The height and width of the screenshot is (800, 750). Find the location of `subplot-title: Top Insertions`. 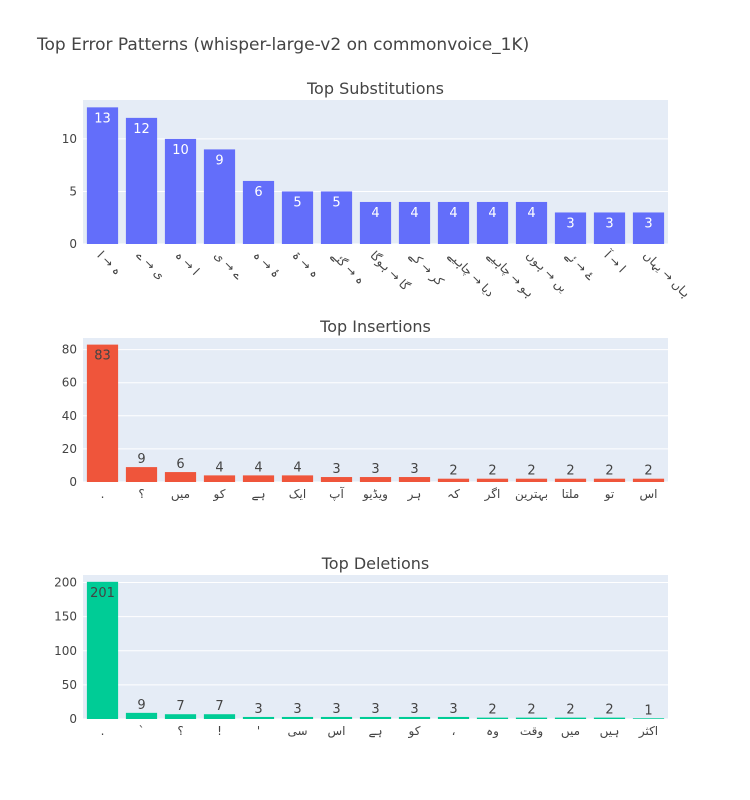

subplot-title: Top Insertions is located at coordinates (375, 326).